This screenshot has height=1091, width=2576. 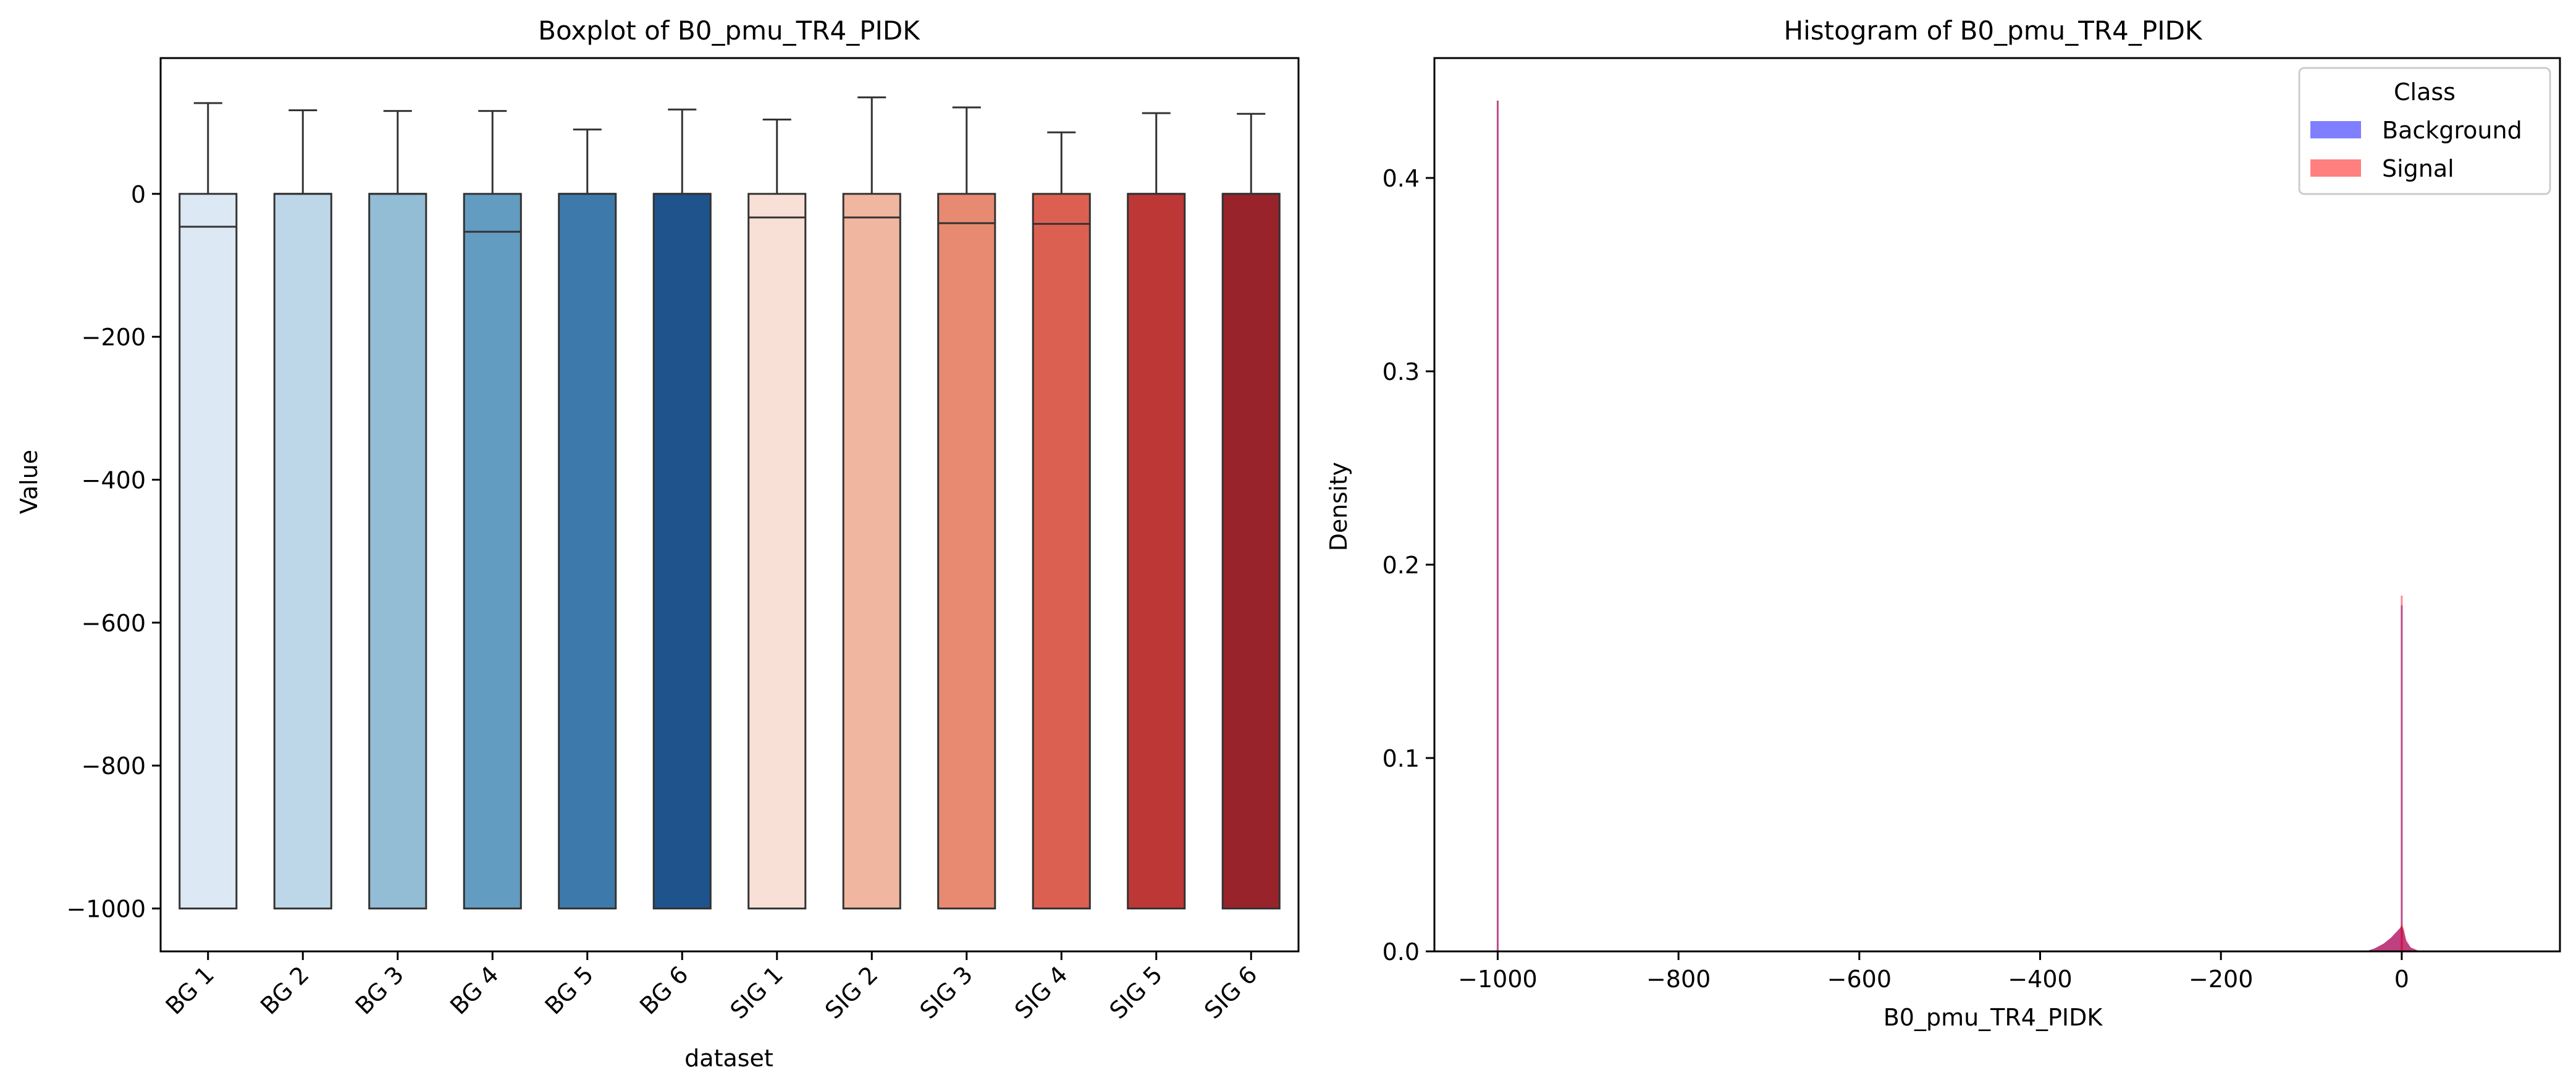 What do you see at coordinates (1401, 565) in the screenshot?
I see `histogram-y-tick-label: 0.2` at bounding box center [1401, 565].